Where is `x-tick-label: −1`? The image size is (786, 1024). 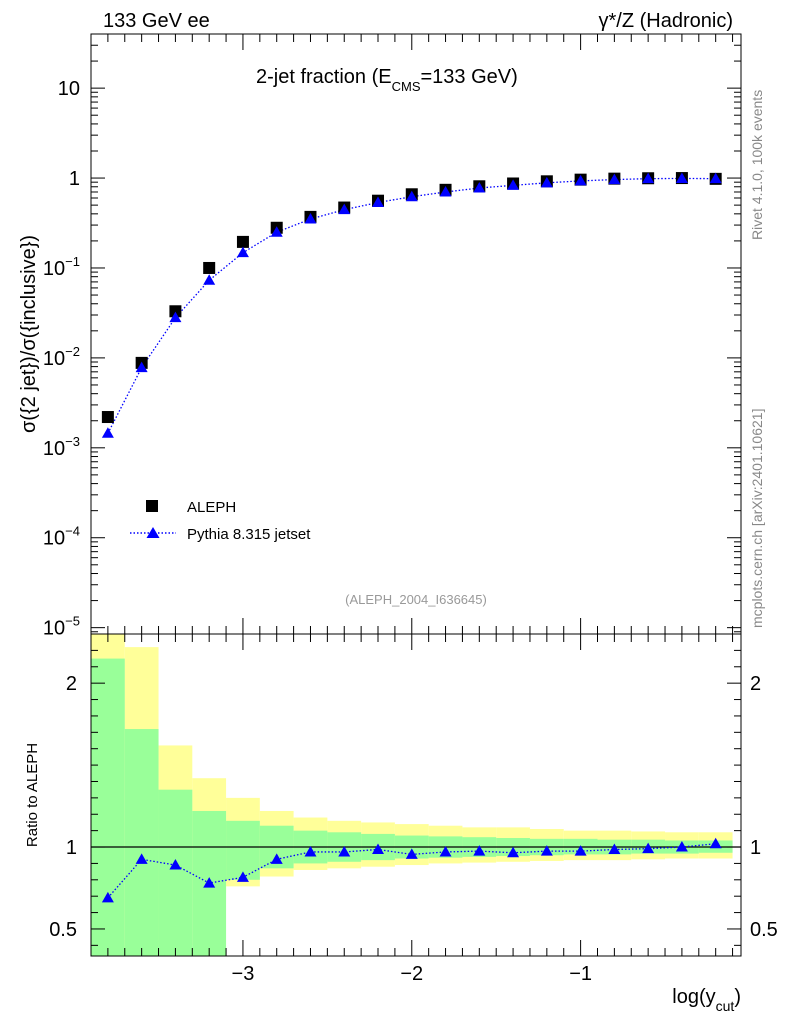 x-tick-label: −1 is located at coordinates (580, 974).